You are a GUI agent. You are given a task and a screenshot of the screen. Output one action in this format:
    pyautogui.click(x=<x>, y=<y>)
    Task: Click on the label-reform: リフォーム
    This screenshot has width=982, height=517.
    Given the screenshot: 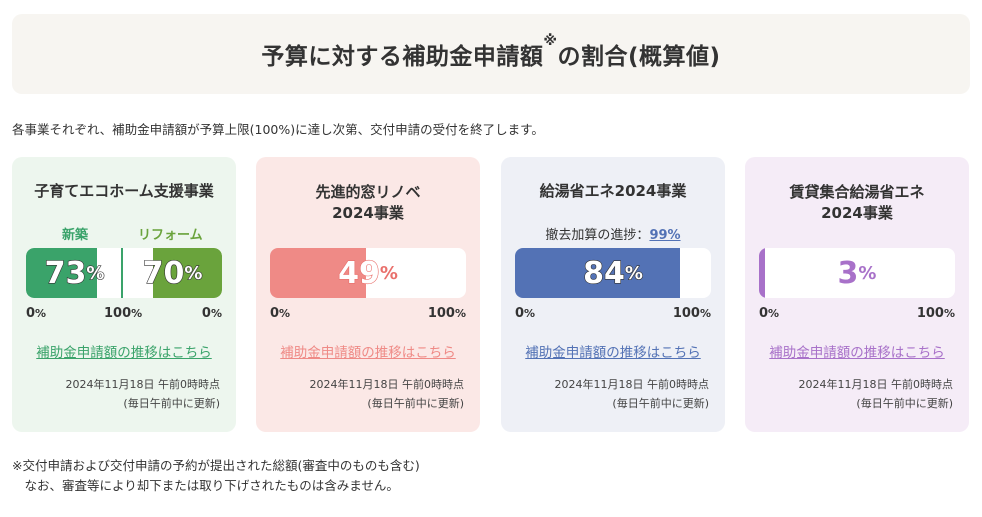 What is the action you would take?
    pyautogui.click(x=170, y=235)
    